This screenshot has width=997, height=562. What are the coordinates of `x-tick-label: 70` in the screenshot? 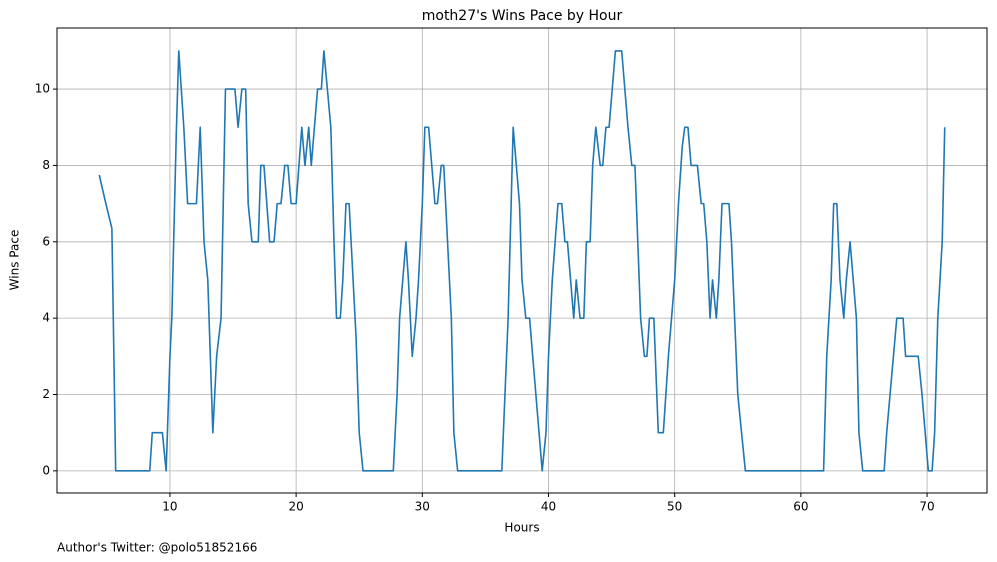 It's located at (926, 507).